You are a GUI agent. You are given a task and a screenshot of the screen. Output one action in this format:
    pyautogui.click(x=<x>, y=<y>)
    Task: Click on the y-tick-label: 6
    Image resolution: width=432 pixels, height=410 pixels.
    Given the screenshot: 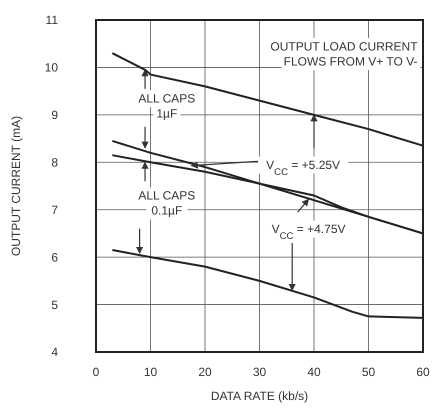 What is the action you would take?
    pyautogui.click(x=54, y=257)
    